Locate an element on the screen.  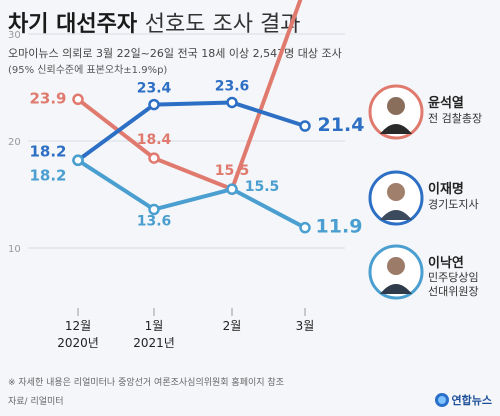
chart-title: 차기 대선주자 선호도 조사 결과 is located at coordinates (154, 22).